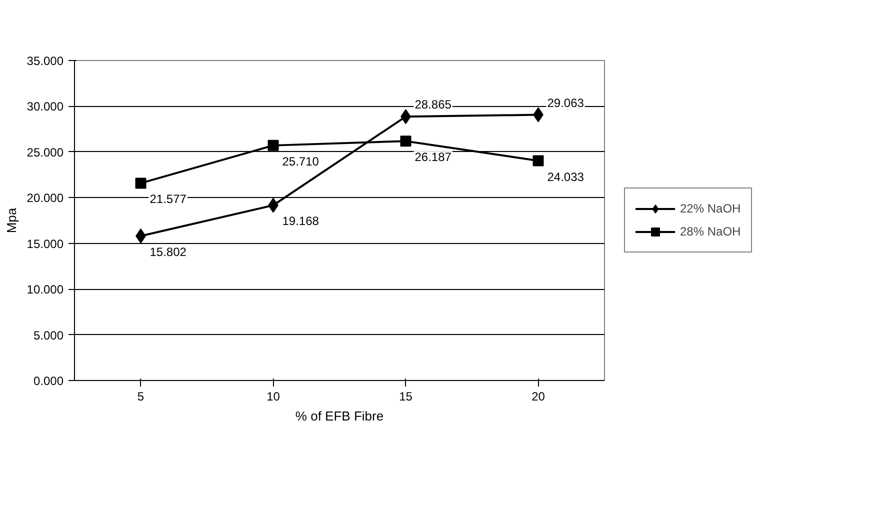 This screenshot has height=515, width=889. What do you see at coordinates (406, 397) in the screenshot?
I see `x-tick-label: 15` at bounding box center [406, 397].